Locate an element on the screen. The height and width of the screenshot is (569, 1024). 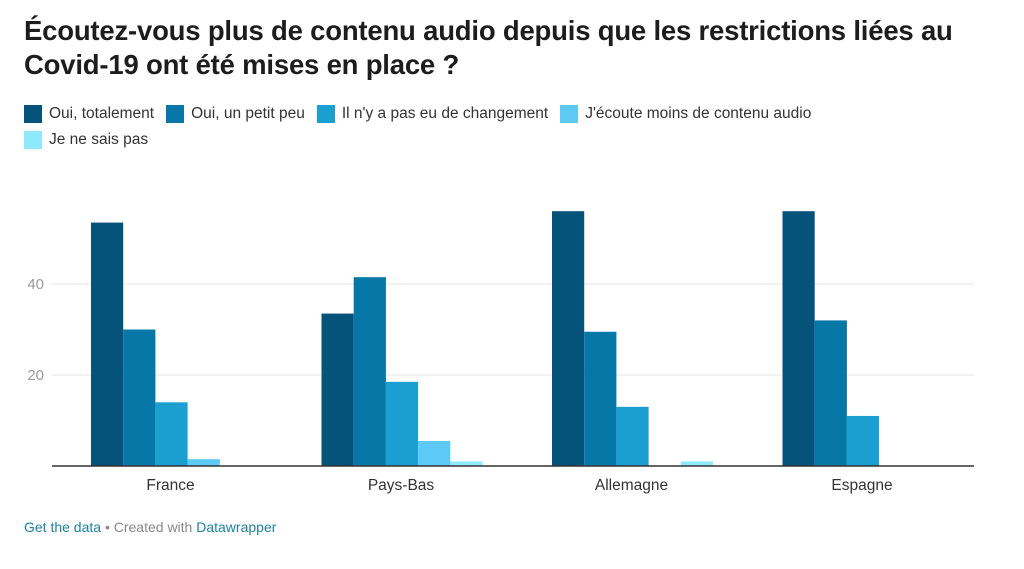
footer: Get the data • Created with Datawrapper is located at coordinates (150, 527).